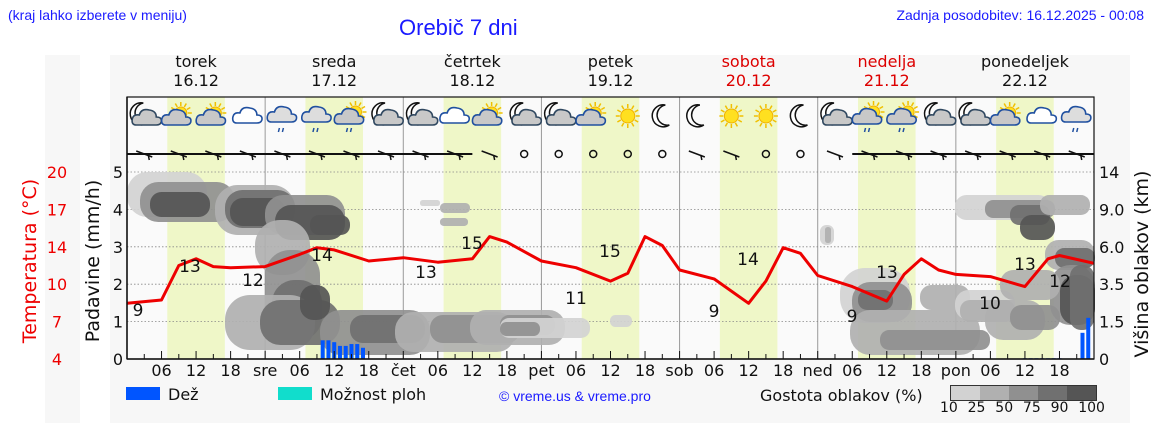 The image size is (1152, 443). Describe the element at coordinates (886, 80) in the screenshot. I see `day-date: 21.12` at that location.